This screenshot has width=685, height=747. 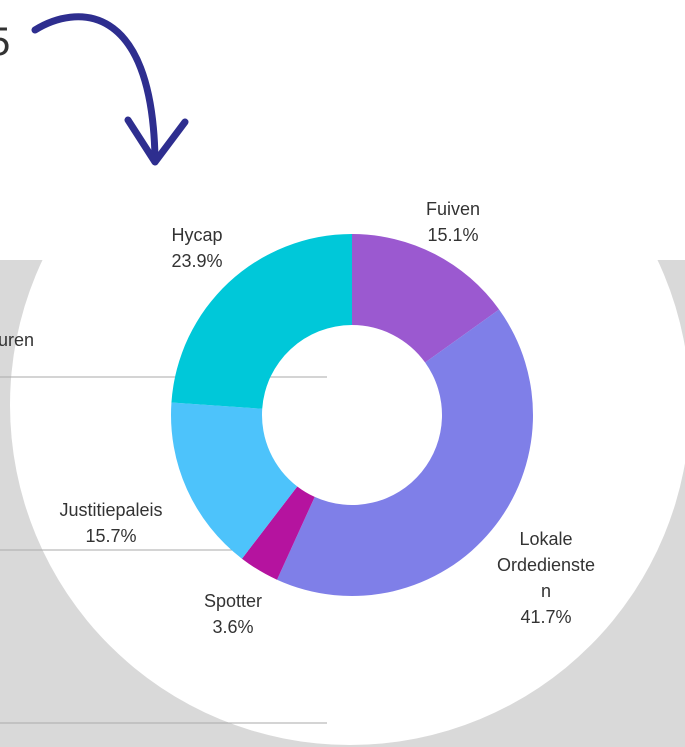 I want to click on category-label: Fuiven, so click(x=453, y=209).